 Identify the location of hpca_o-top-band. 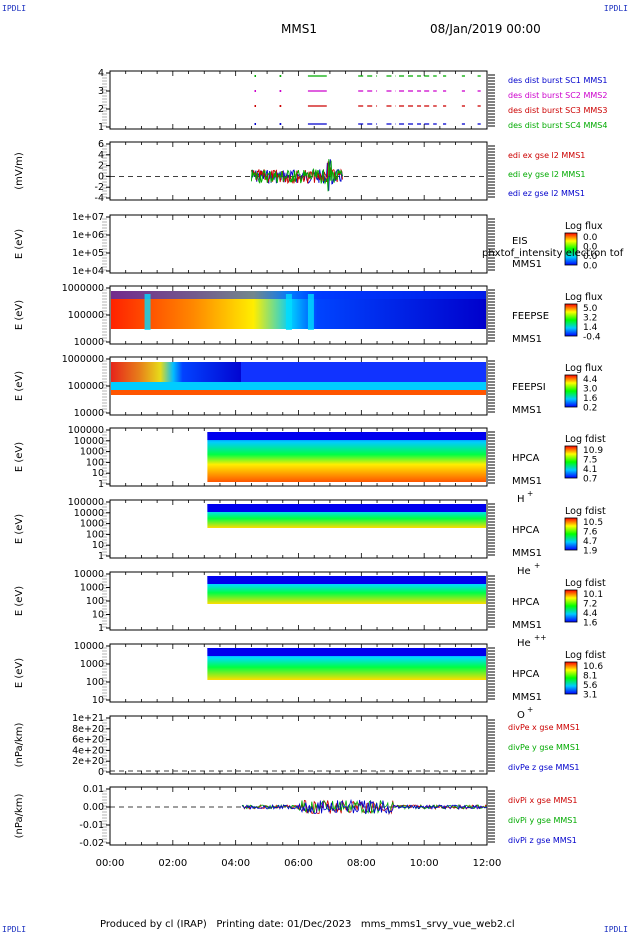
(346, 652).